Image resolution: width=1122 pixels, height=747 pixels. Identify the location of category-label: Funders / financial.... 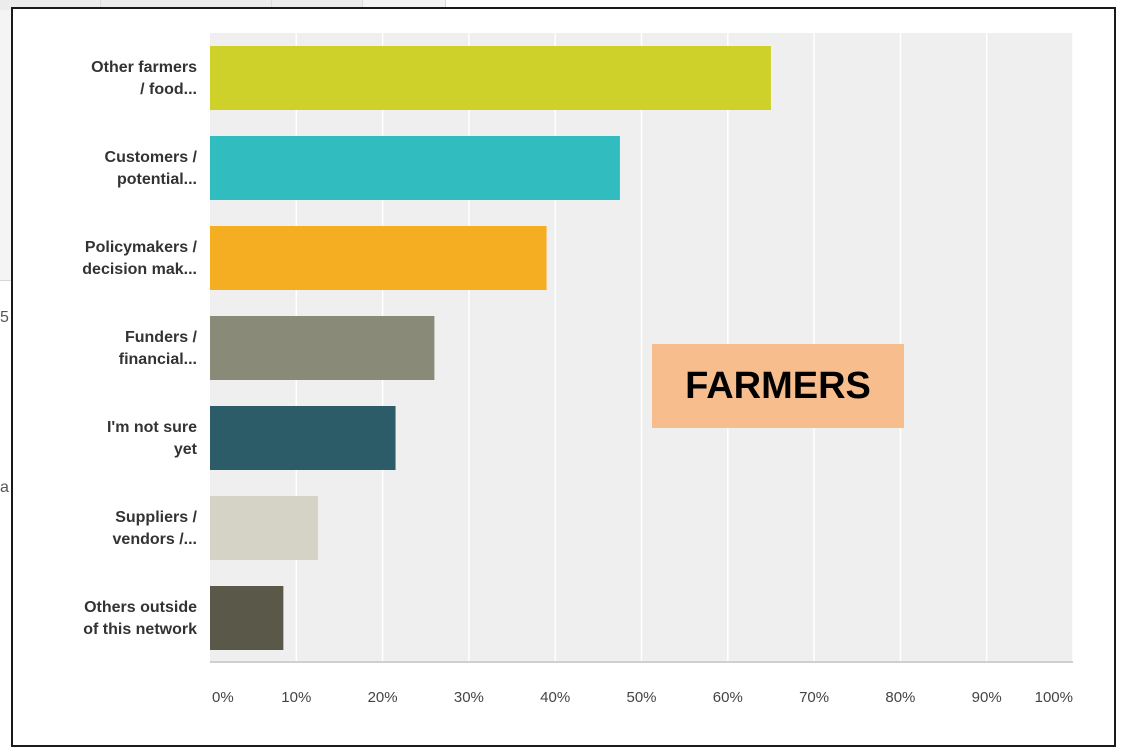
(158, 348).